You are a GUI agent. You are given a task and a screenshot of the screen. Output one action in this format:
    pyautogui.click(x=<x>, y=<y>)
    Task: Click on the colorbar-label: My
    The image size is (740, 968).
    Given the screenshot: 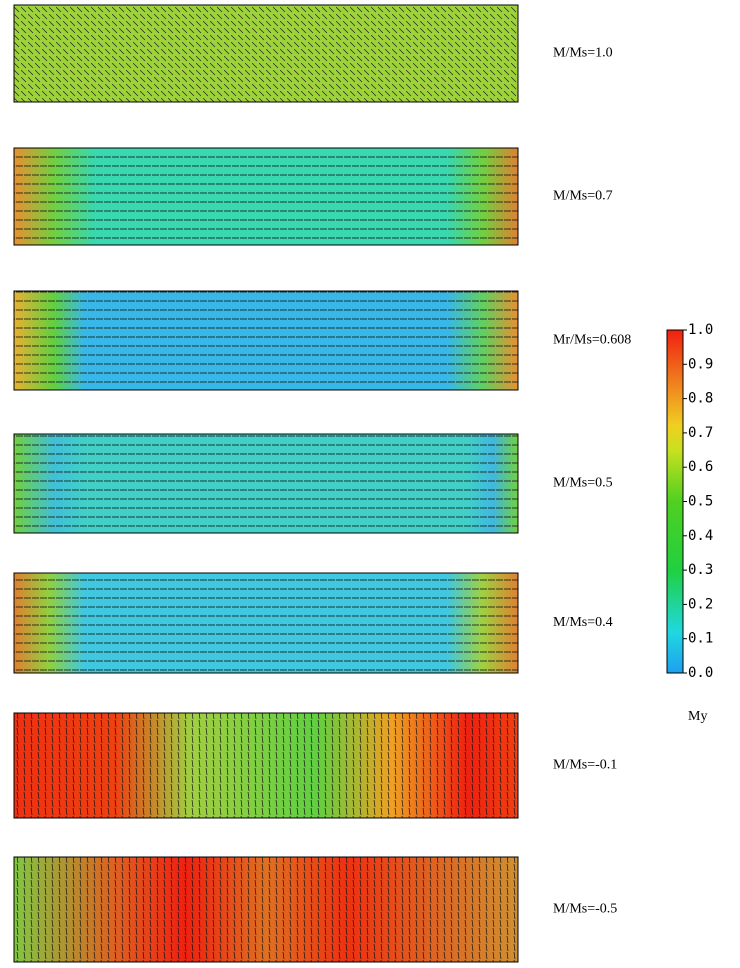 What is the action you would take?
    pyautogui.click(x=697, y=716)
    